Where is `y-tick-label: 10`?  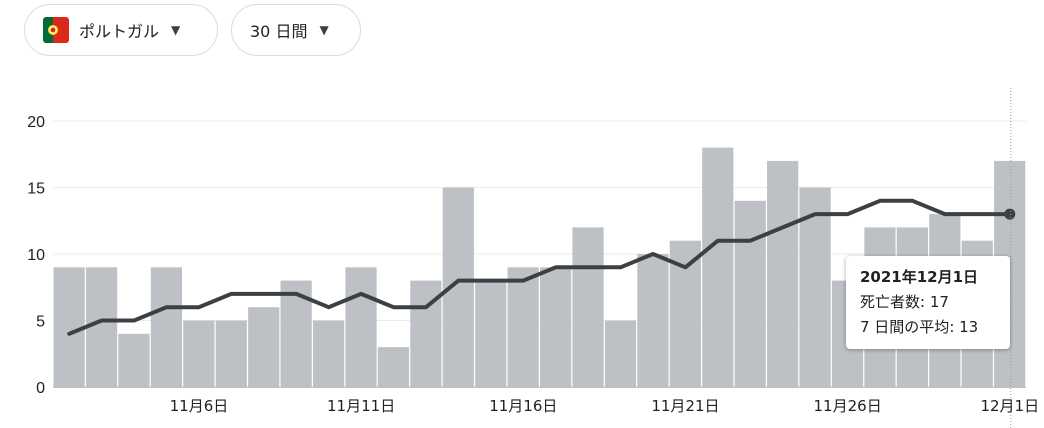 y-tick-label: 10 is located at coordinates (36, 255).